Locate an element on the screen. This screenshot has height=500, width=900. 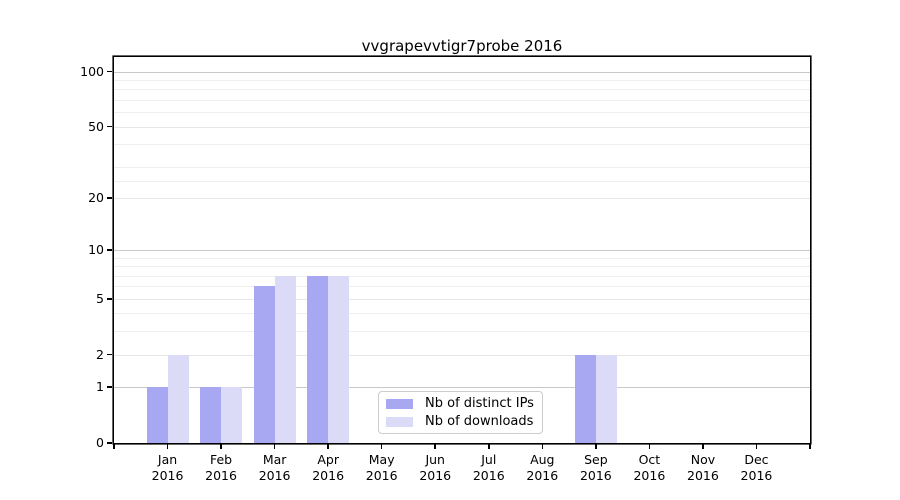
x-tick-label: Jul 2016 is located at coordinates (489, 467).